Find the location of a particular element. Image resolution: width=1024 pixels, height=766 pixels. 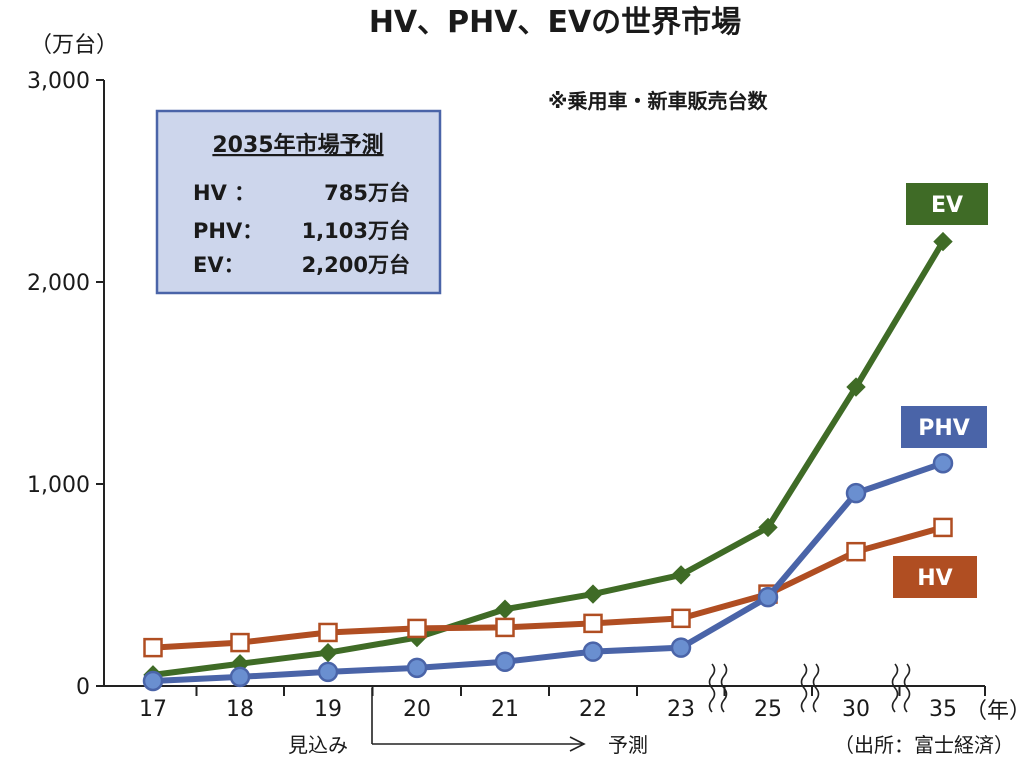

axis-break-marks is located at coordinates (809, 688).